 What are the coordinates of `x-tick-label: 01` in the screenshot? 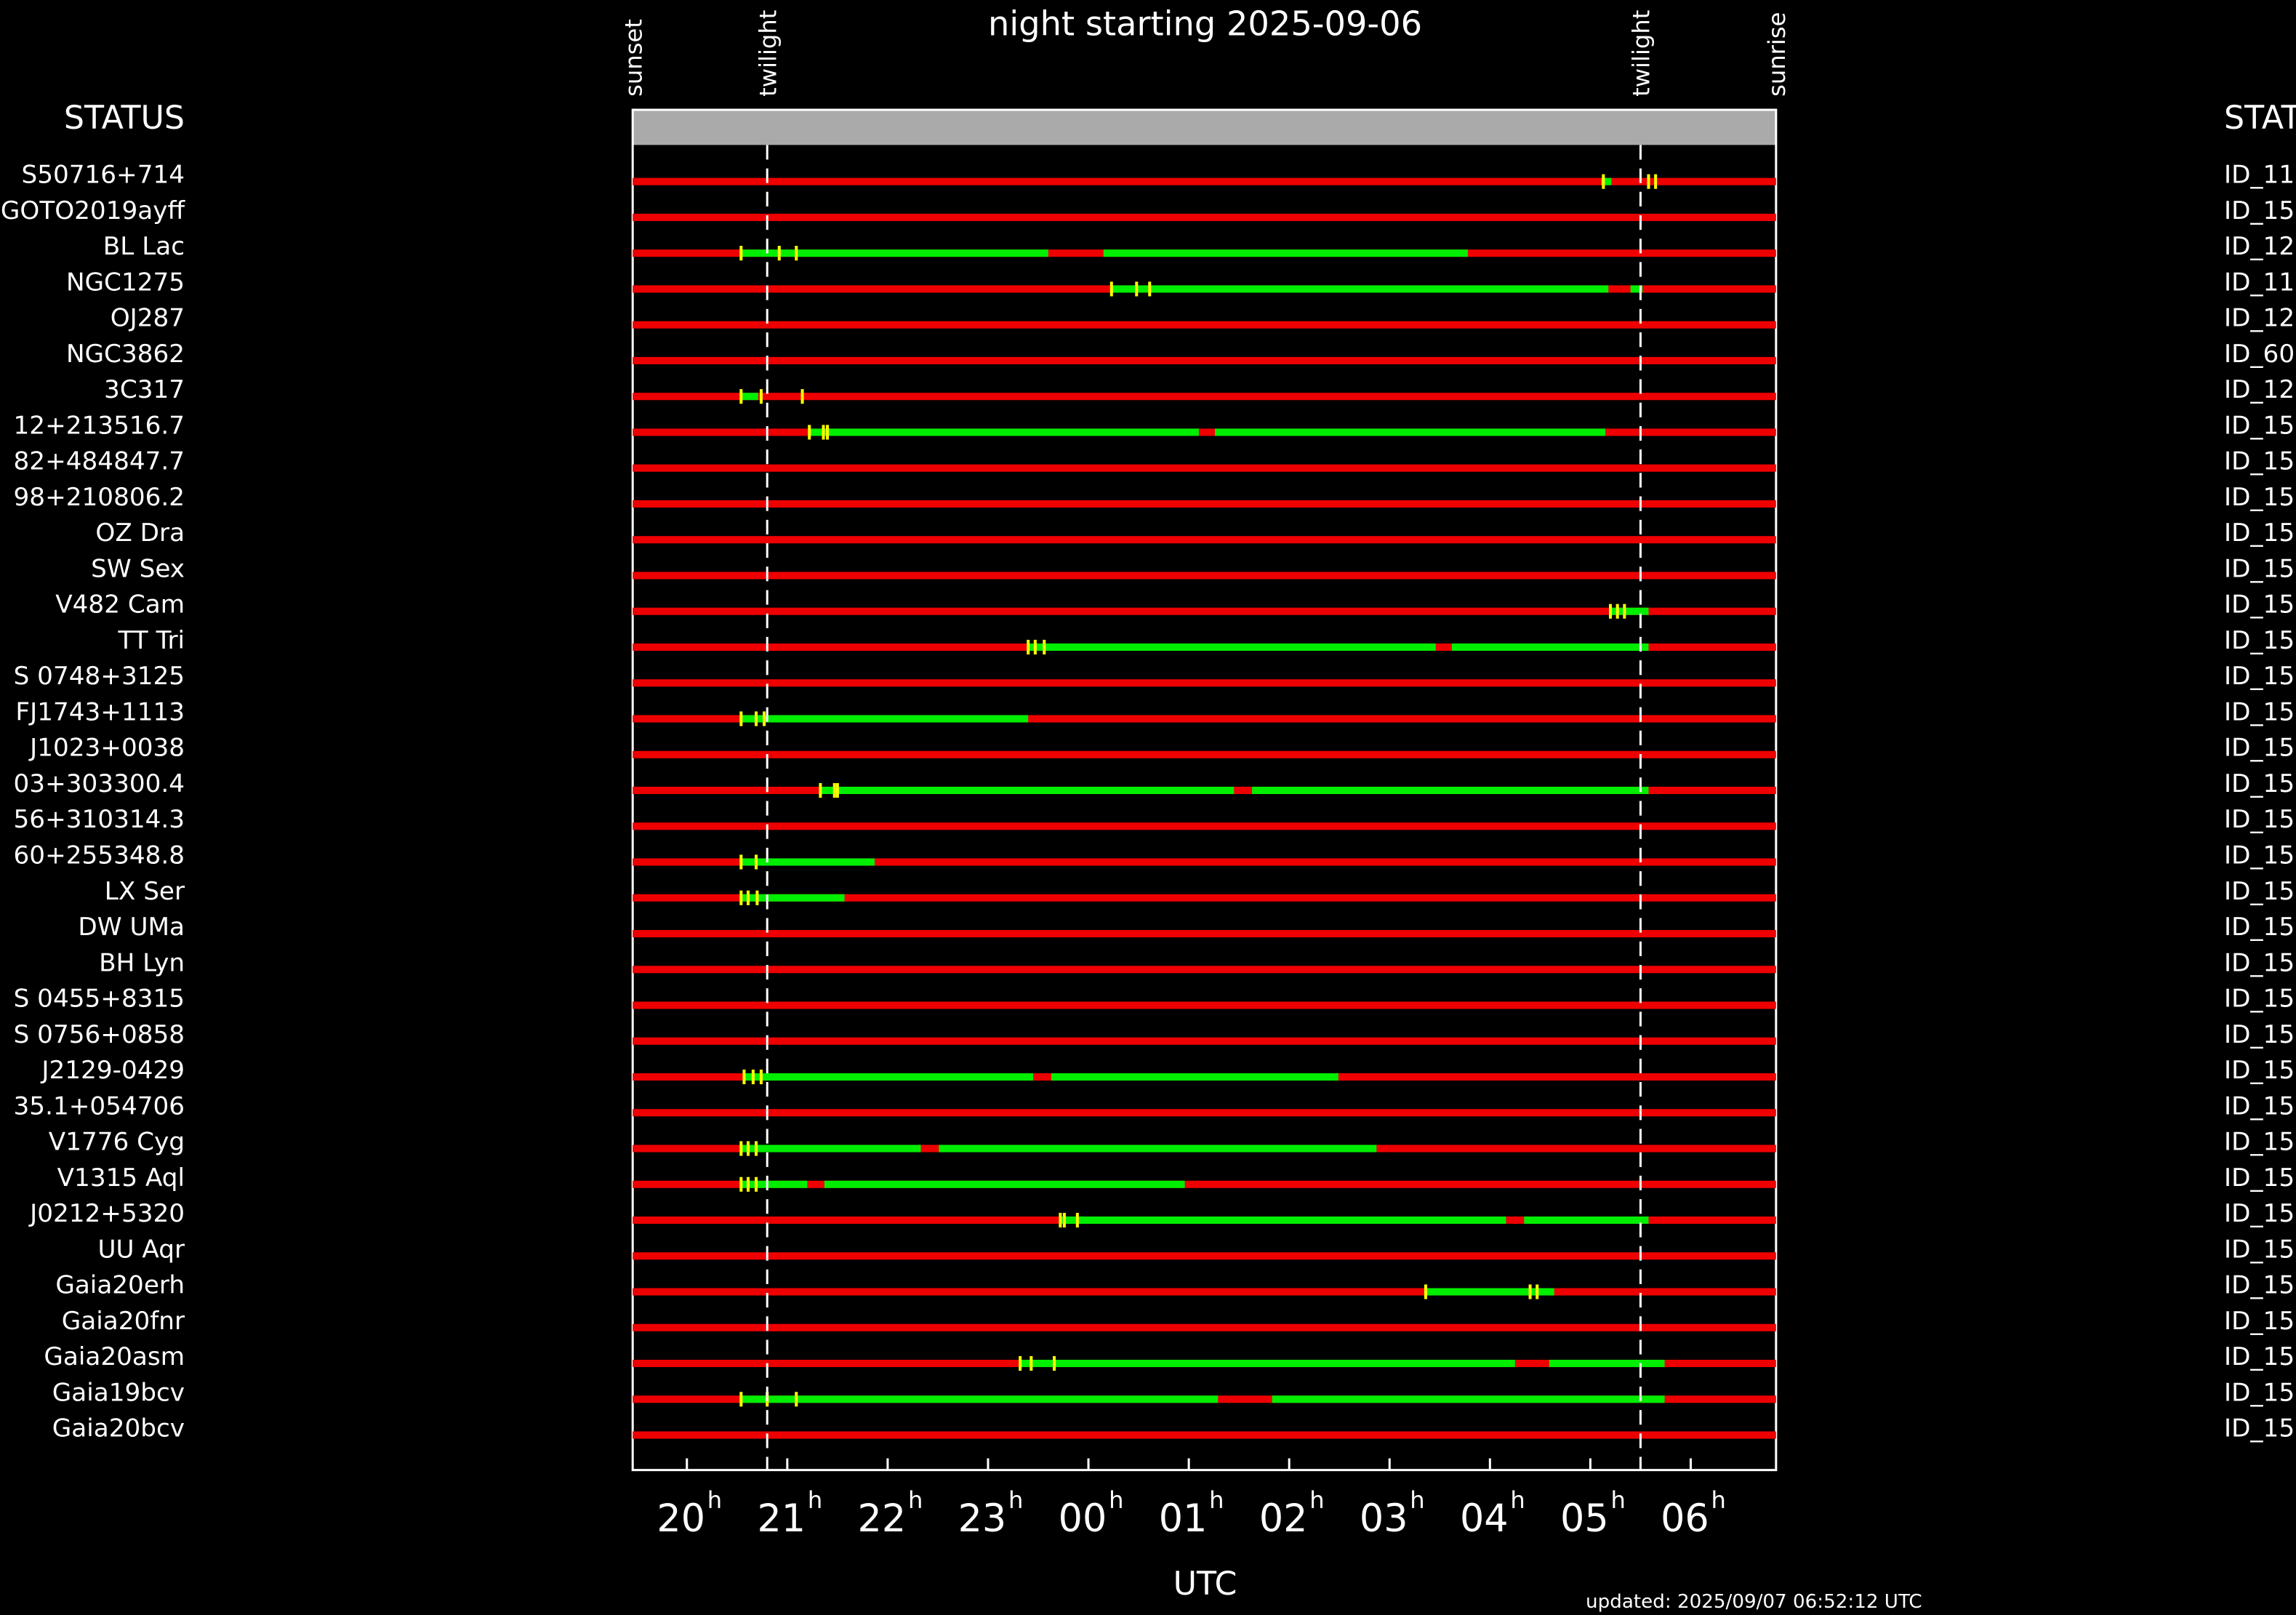 It's located at (1183, 1518).